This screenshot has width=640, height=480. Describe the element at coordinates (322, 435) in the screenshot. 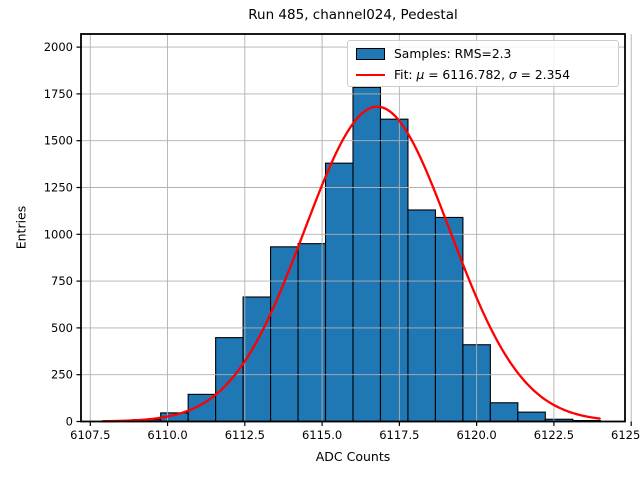

I see `x-tick-label: 6115.0` at that location.